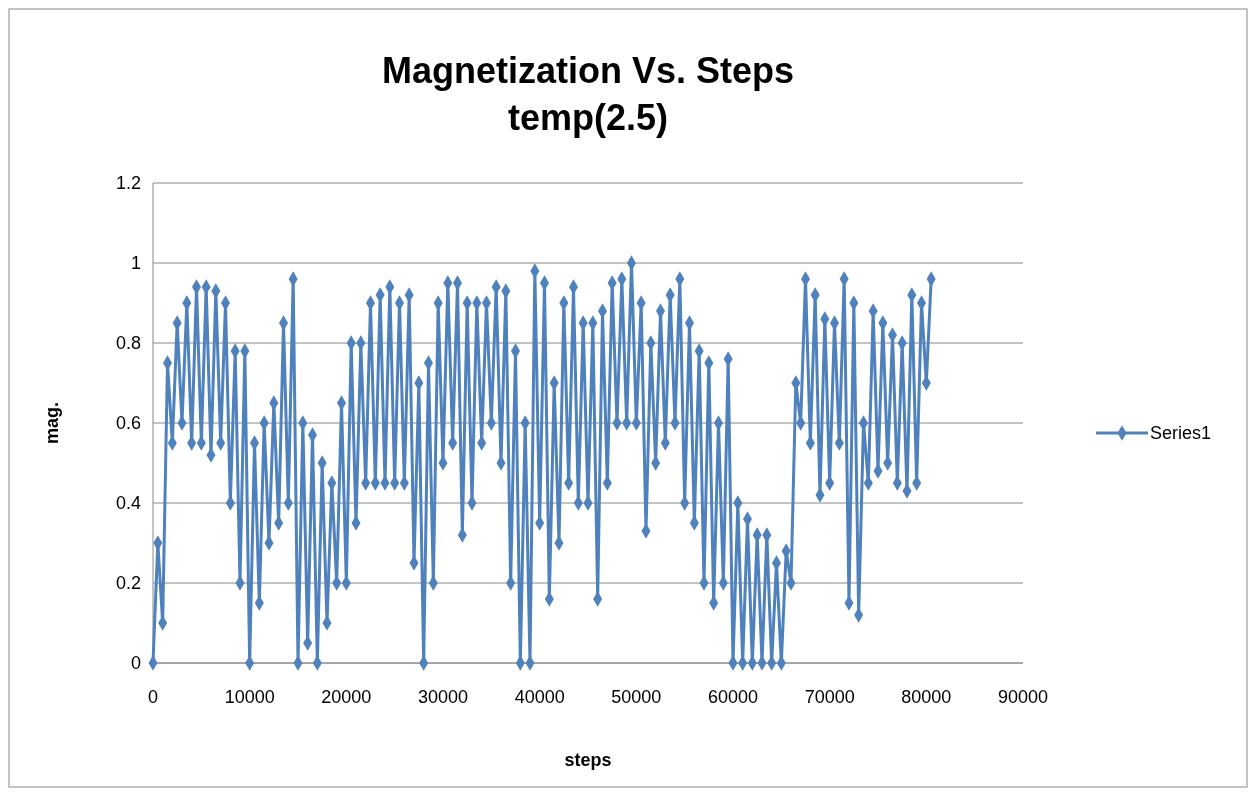 The width and height of the screenshot is (1258, 797). I want to click on y-tick-label: 1.2, so click(128, 183).